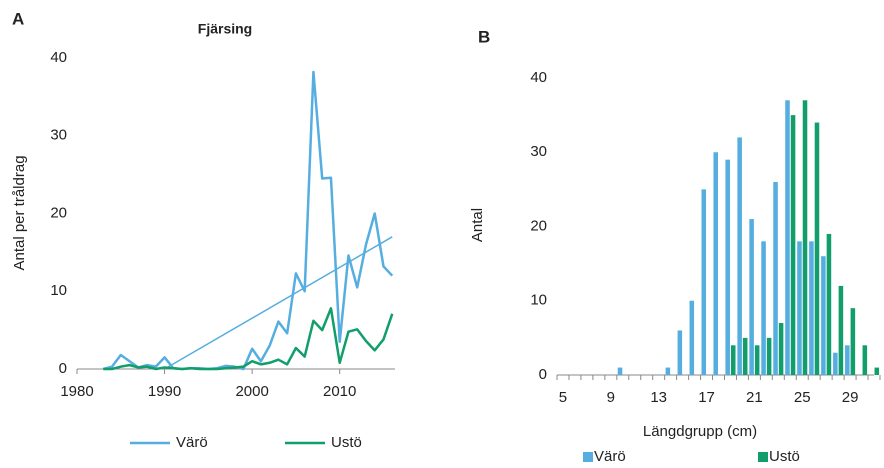 Image resolution: width=884 pixels, height=468 pixels. What do you see at coordinates (251, 391) in the screenshot?
I see `x-tick-label: 2000` at bounding box center [251, 391].